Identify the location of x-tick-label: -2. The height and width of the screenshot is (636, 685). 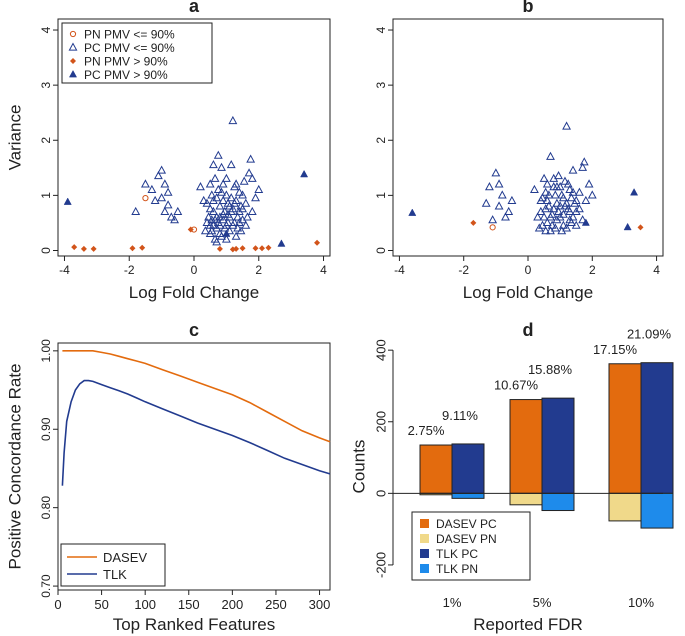
(129, 270).